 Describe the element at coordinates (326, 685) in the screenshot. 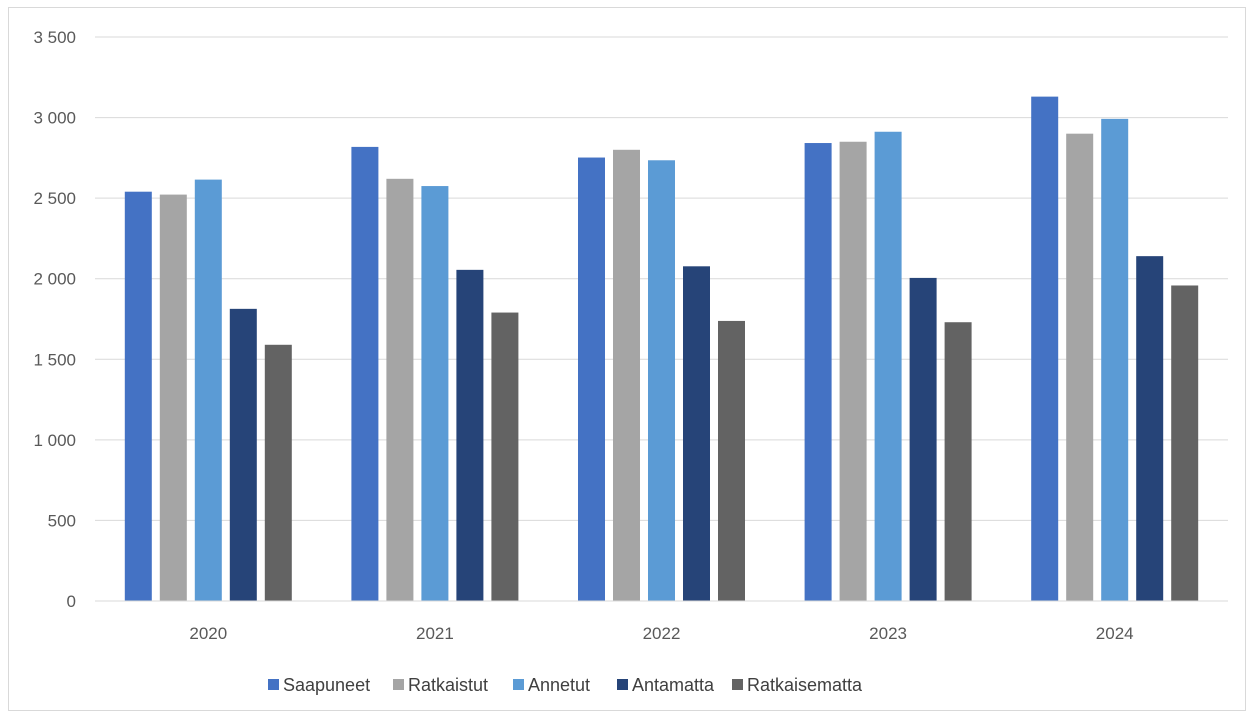

I see `legend-label-saapuneet: Saapuneet` at that location.